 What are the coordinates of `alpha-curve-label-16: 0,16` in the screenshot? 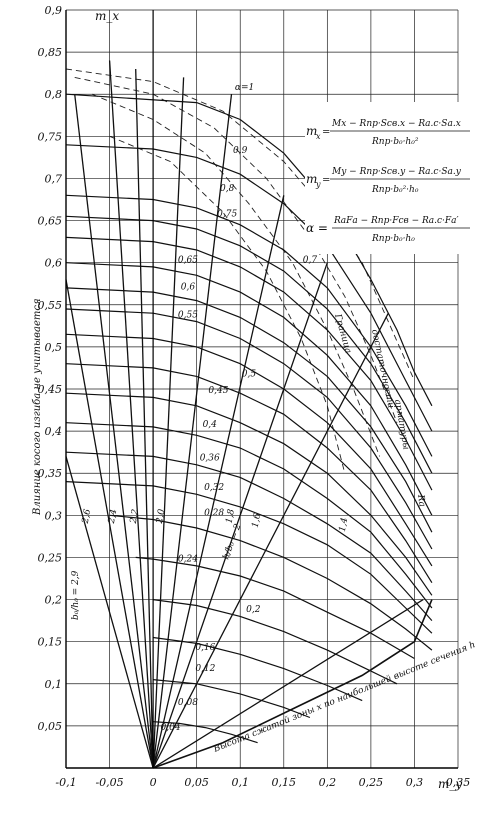 It's located at (205, 648).